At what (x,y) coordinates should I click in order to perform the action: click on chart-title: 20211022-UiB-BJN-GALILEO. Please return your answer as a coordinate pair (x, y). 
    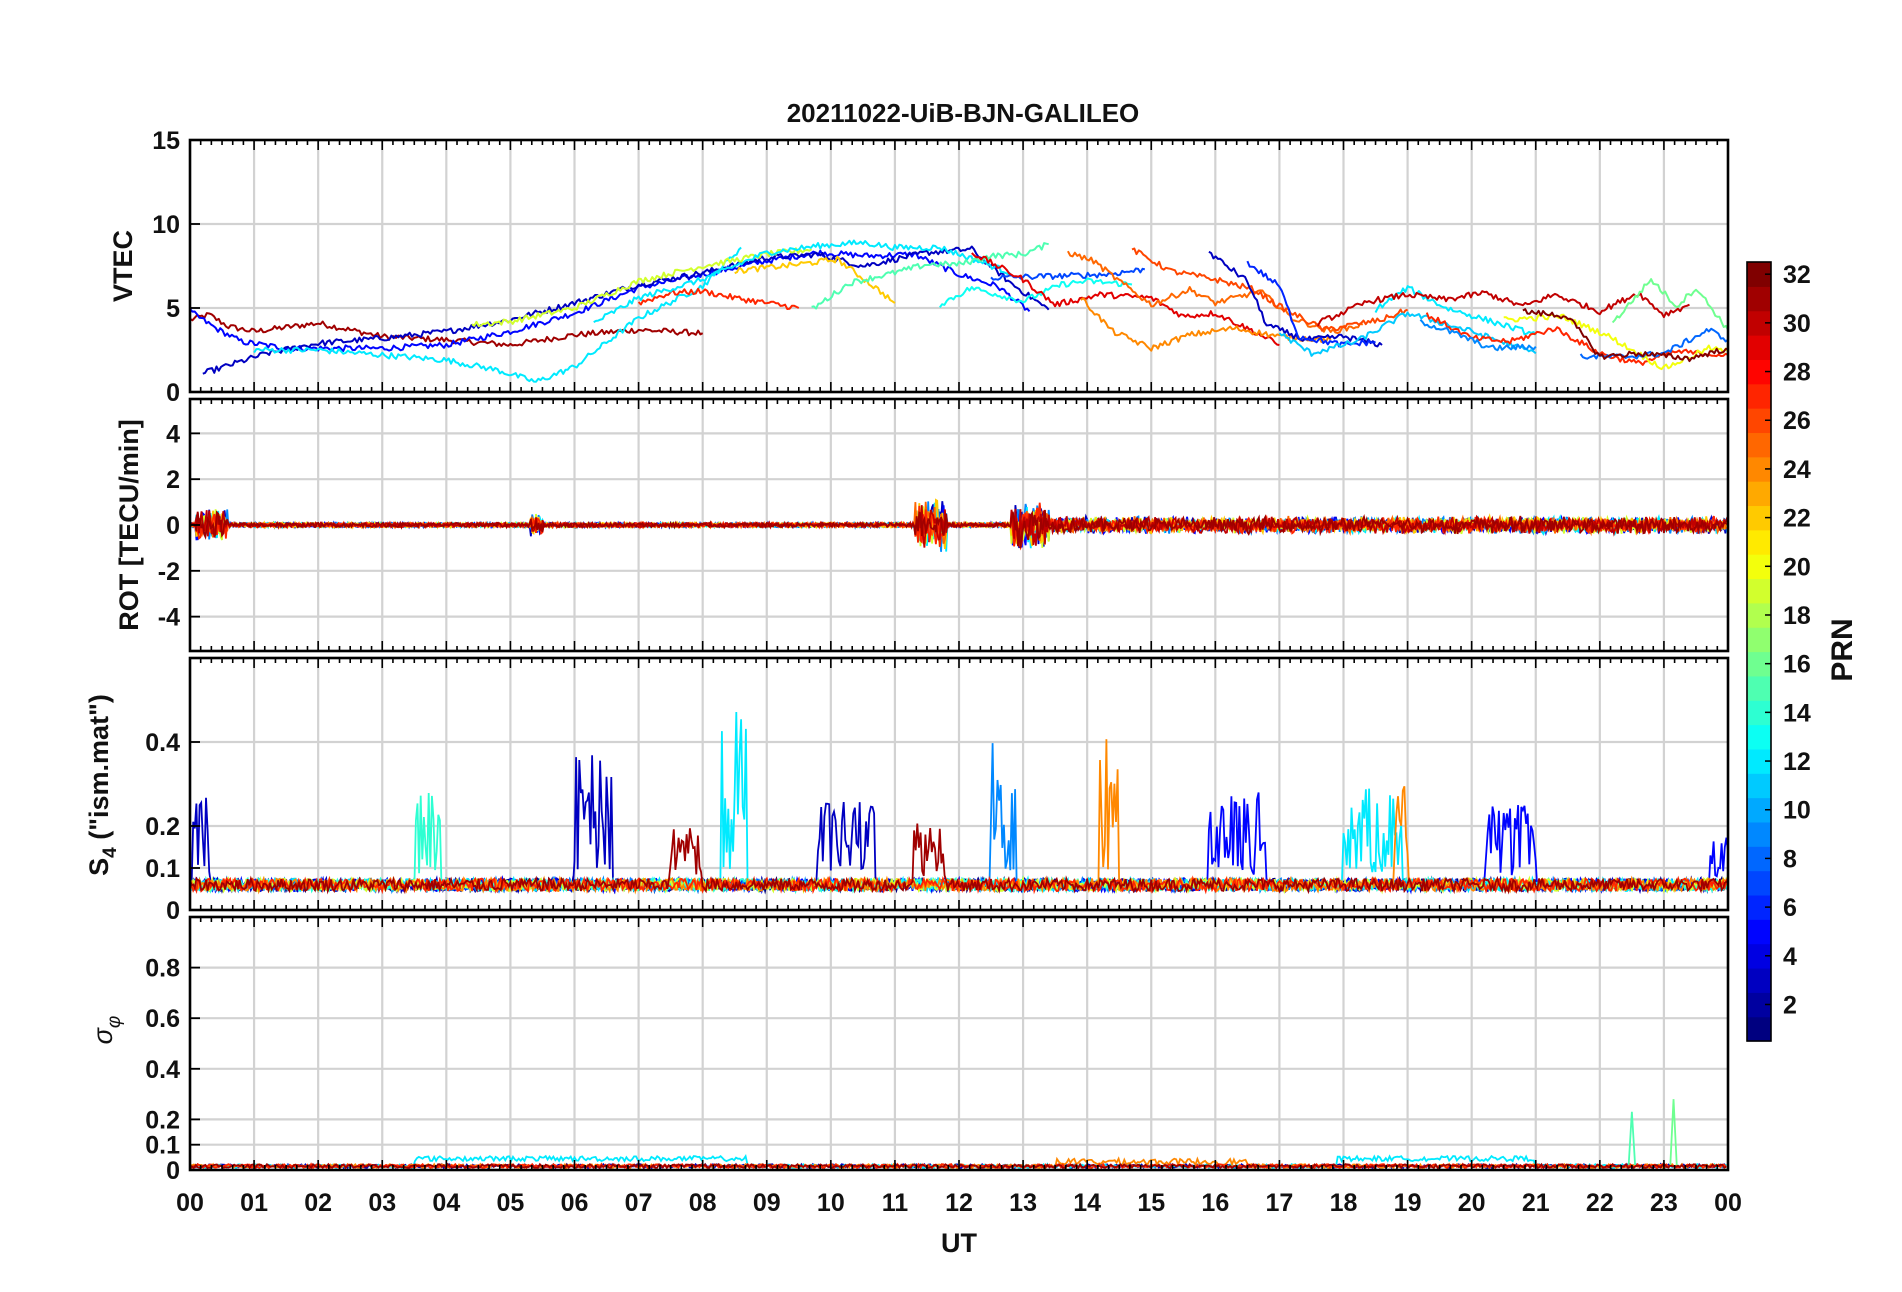
    Looking at the image, I should click on (963, 113).